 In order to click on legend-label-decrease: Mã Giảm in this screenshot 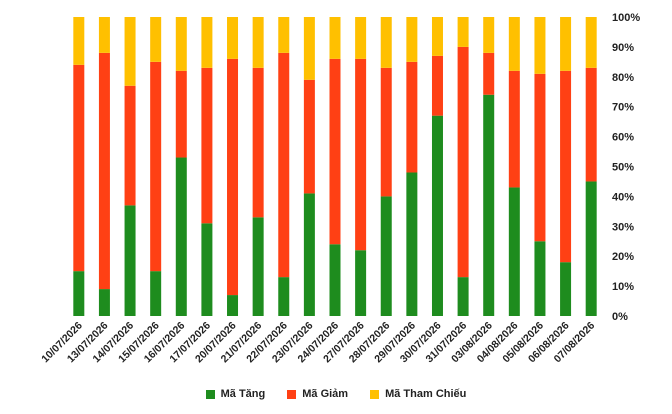, I will do `click(325, 394)`.